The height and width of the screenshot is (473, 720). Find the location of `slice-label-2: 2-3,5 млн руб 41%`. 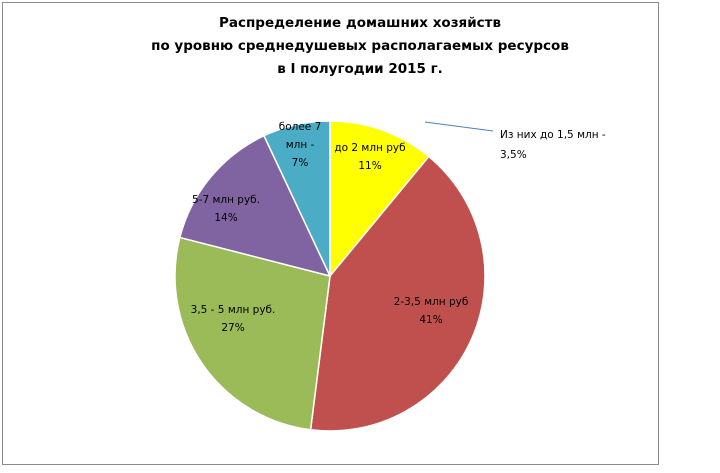

slice-label-2: 2-3,5 млн руб 41% is located at coordinates (431, 311).